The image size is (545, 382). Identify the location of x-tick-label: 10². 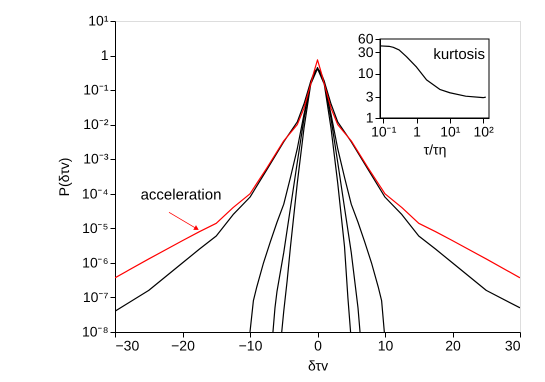
(484, 132).